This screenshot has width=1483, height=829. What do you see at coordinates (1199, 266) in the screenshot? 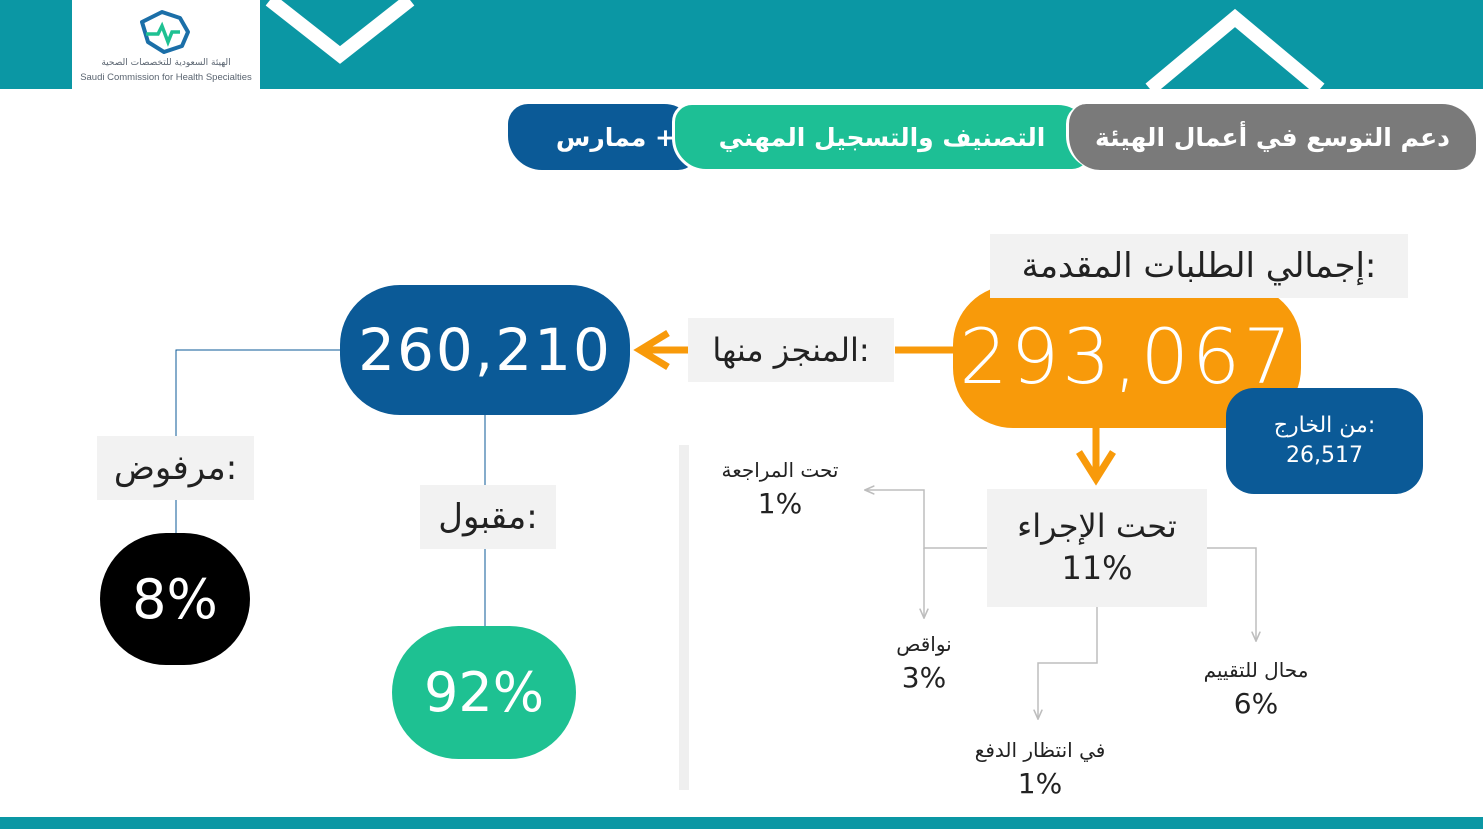
I see `total-requests-label: إجمالي الطلبات المقدمة:` at bounding box center [1199, 266].